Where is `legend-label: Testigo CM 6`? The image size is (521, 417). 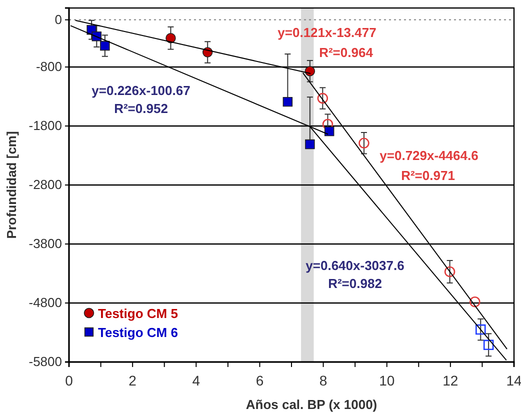 legend-label: Testigo CM 6 is located at coordinates (138, 332).